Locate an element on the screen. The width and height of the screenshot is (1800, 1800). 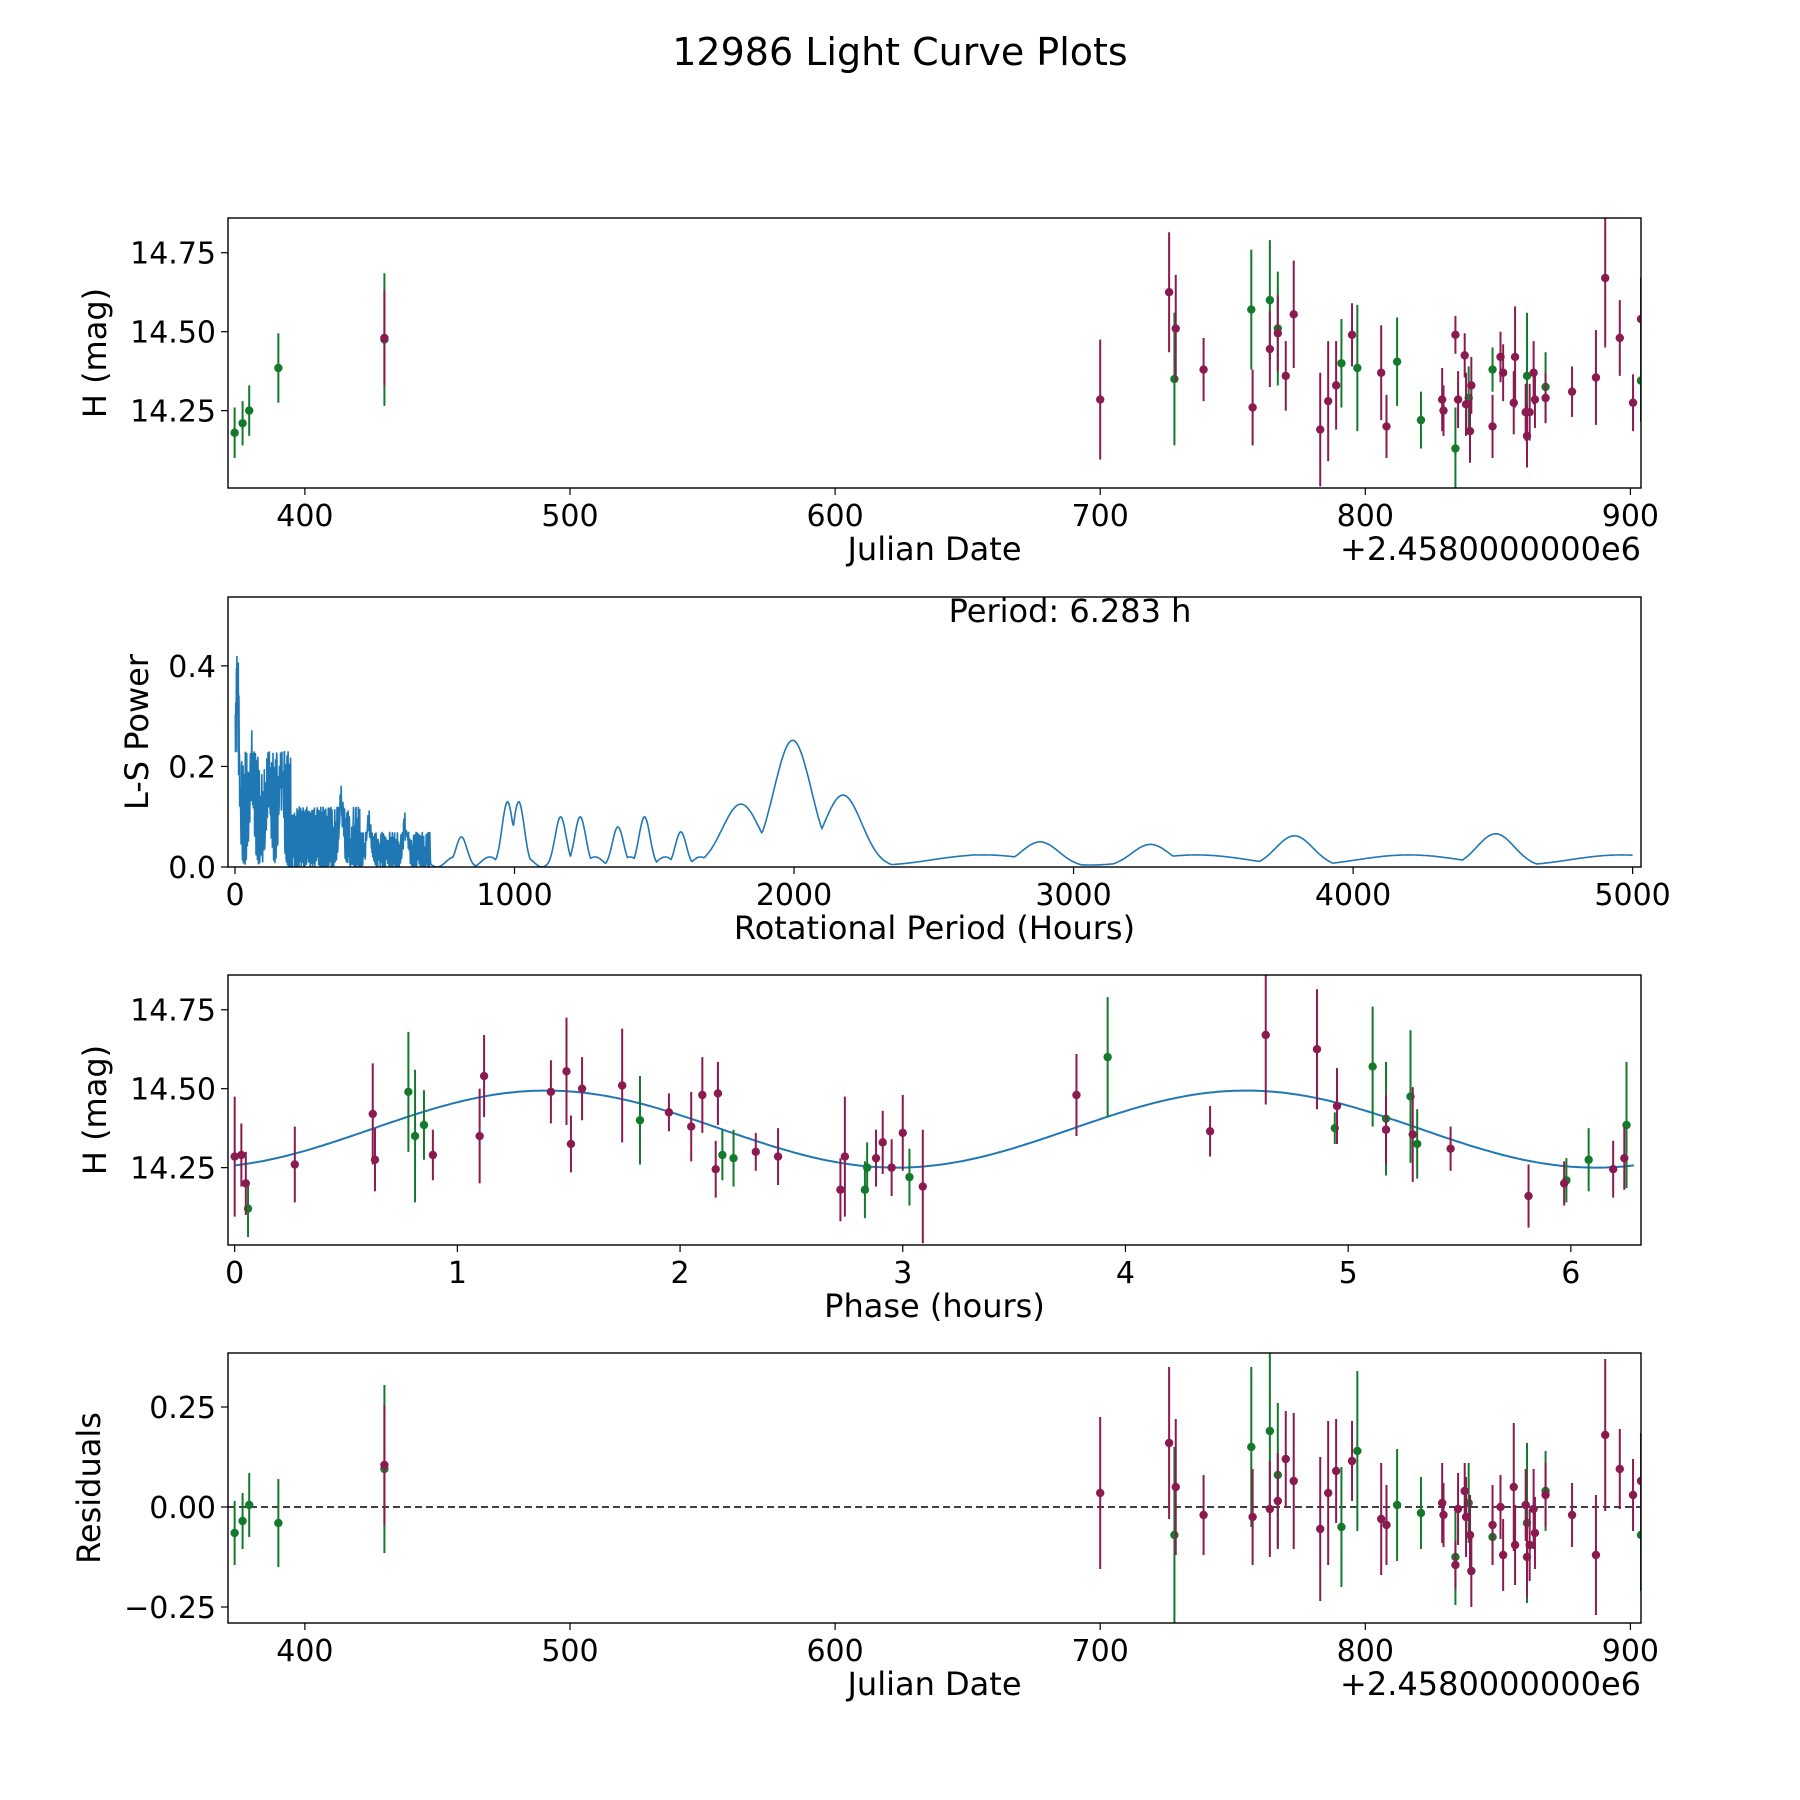
x-axis-label: Julian Date is located at coordinates (933, 1684).